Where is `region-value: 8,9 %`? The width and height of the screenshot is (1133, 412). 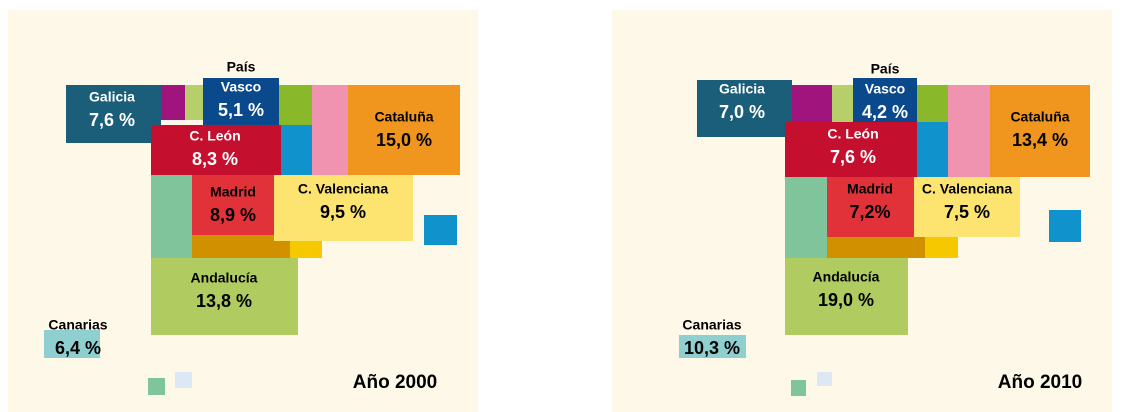
region-value: 8,9 % is located at coordinates (233, 215).